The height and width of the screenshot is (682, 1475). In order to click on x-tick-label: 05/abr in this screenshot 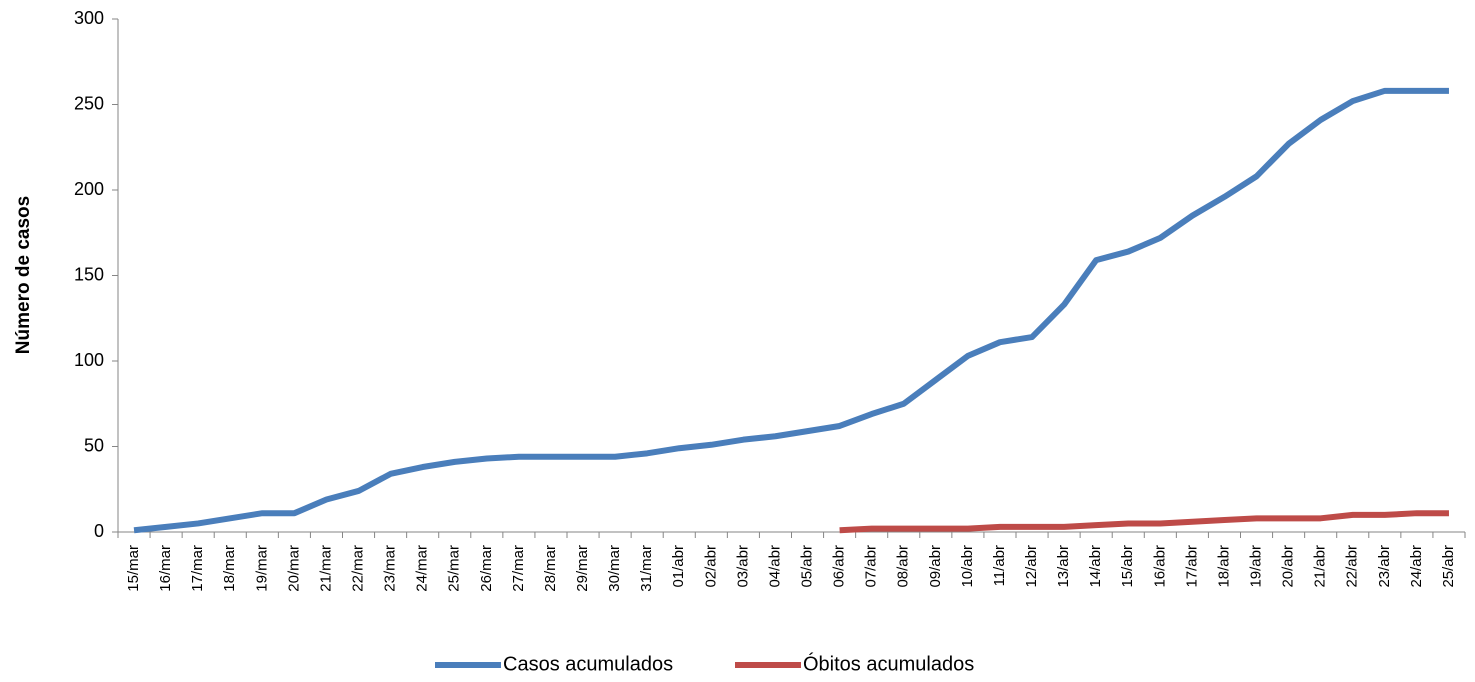, I will do `click(807, 566)`.